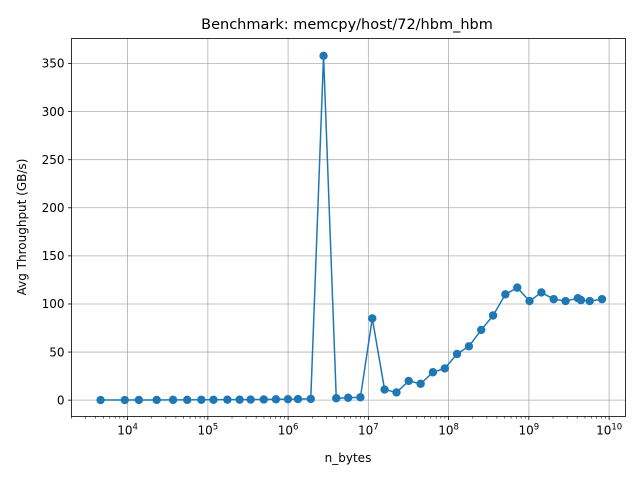 The image size is (640, 480). What do you see at coordinates (53, 208) in the screenshot?
I see `y-tick-label: 200` at bounding box center [53, 208].